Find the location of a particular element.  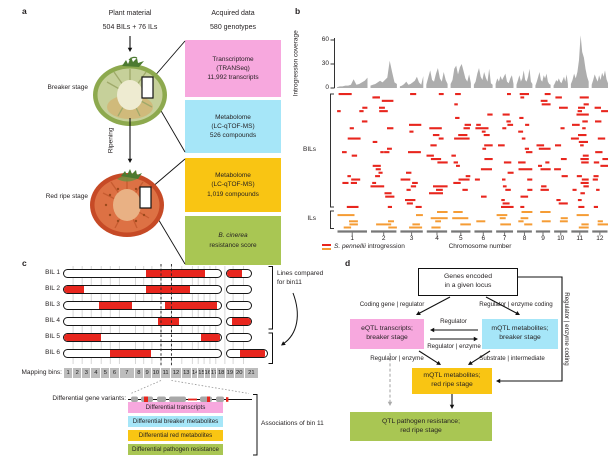

bin11-zoom-connectors is located at coordinates (190, 387).